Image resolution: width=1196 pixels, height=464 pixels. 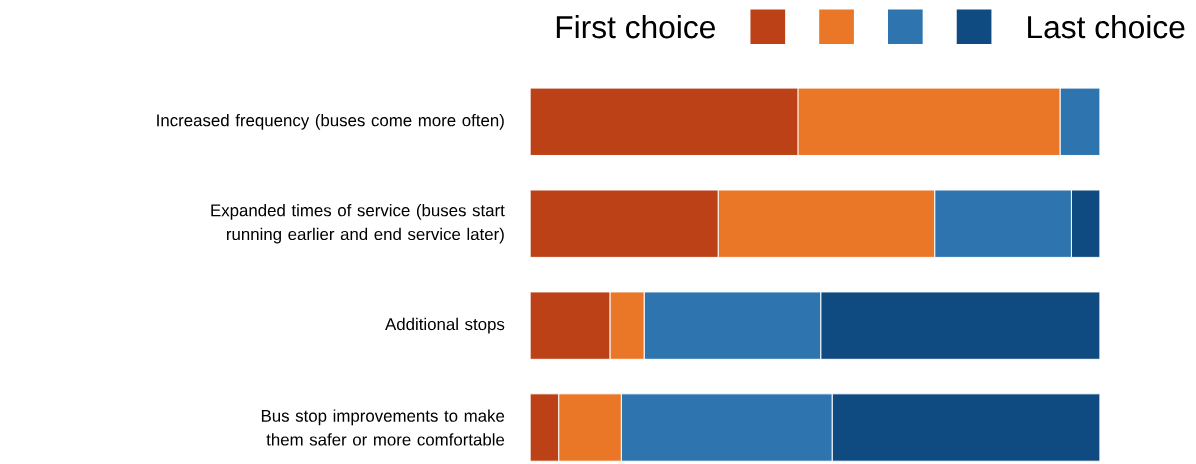 I want to click on y-tick-label: Additional stops, so click(x=445, y=325).